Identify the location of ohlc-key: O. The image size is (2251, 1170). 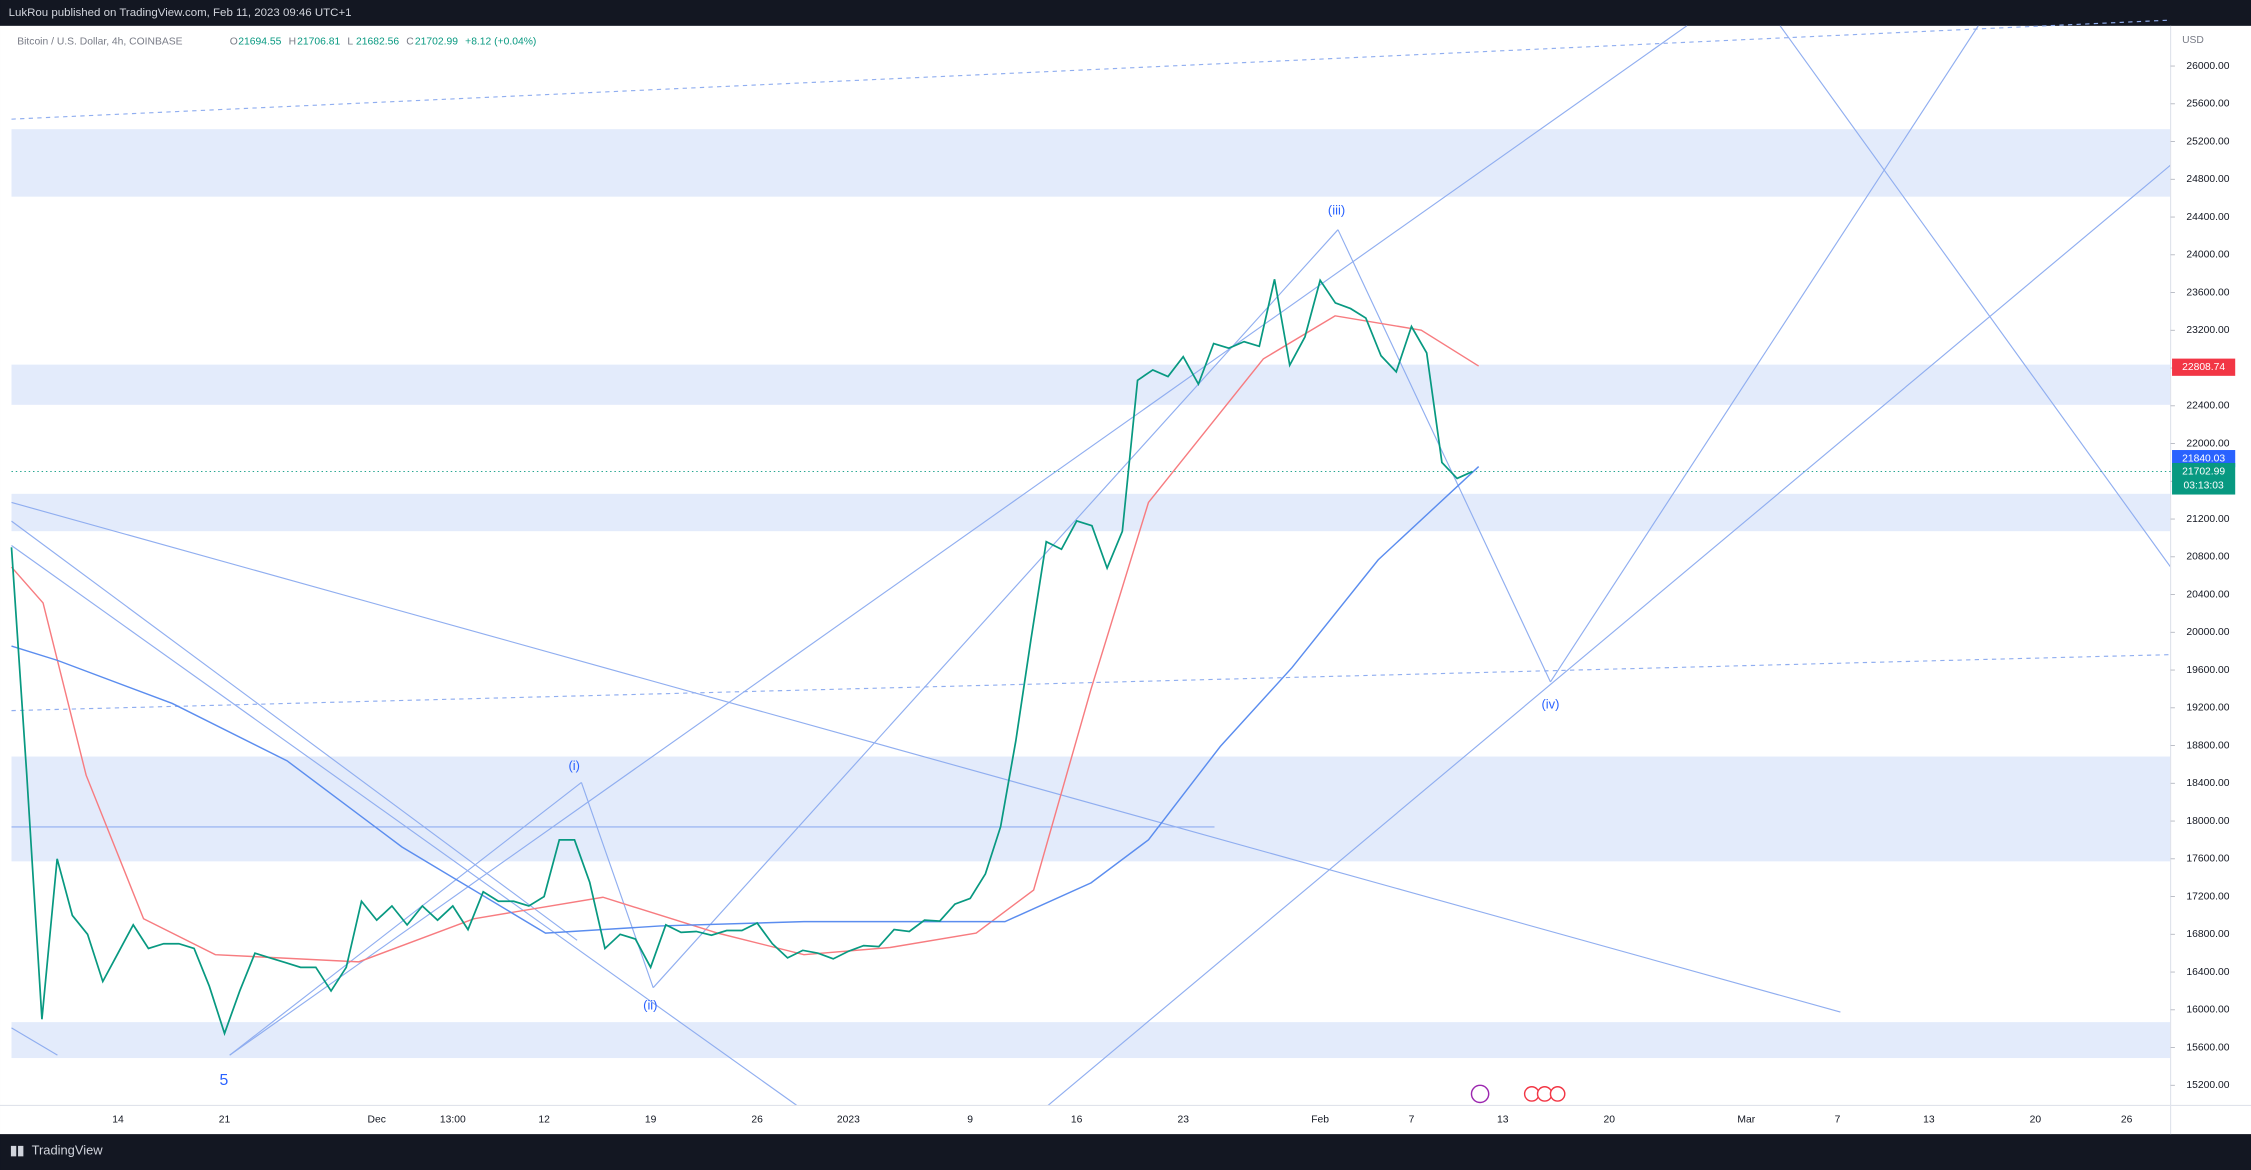
(234, 41).